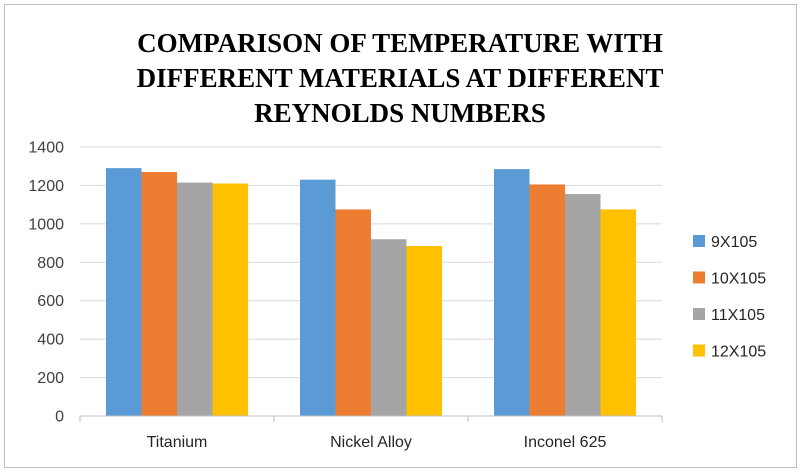 This screenshot has width=803, height=472. Describe the element at coordinates (46, 186) in the screenshot. I see `y-tick-label: 1200` at that location.